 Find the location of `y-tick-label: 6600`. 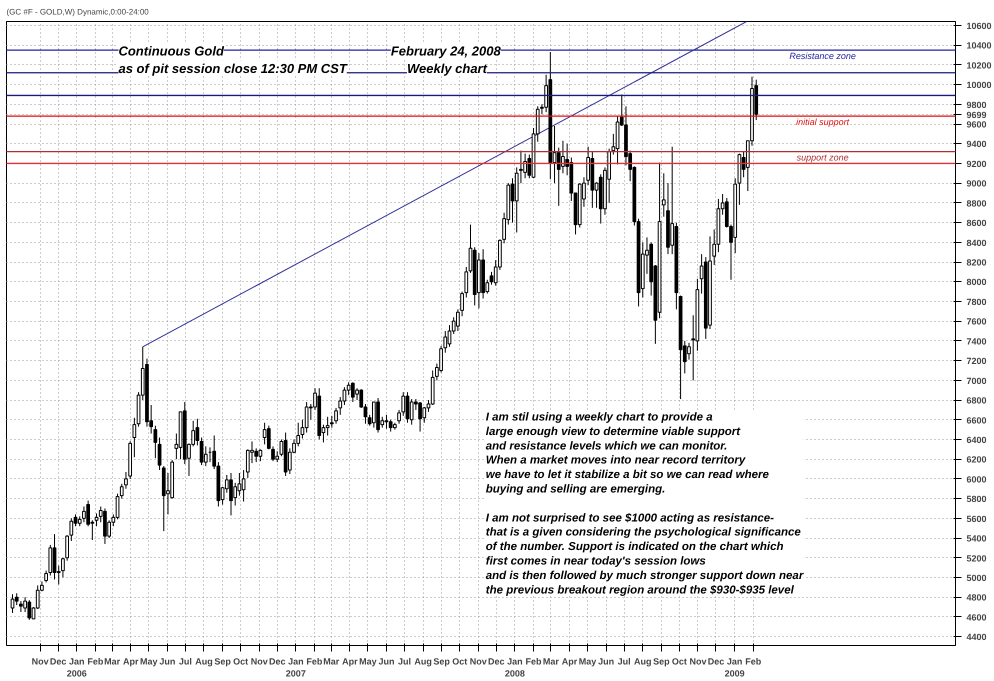

y-tick-label: 6600 is located at coordinates (976, 420).